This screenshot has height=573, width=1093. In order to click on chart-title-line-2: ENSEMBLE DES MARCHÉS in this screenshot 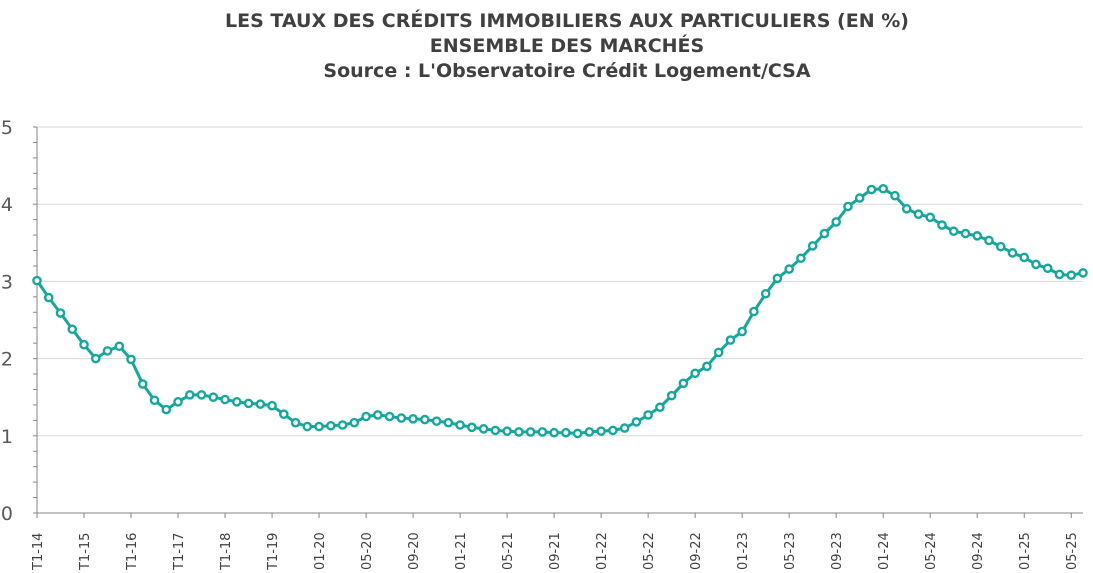, I will do `click(567, 45)`.